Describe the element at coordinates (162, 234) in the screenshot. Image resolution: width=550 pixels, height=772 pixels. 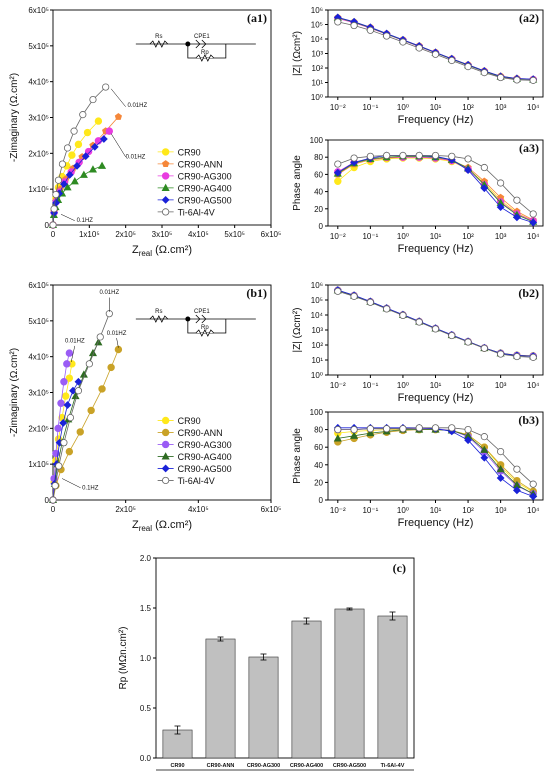
I see `x-tick-label: 3x10⁵` at that location.